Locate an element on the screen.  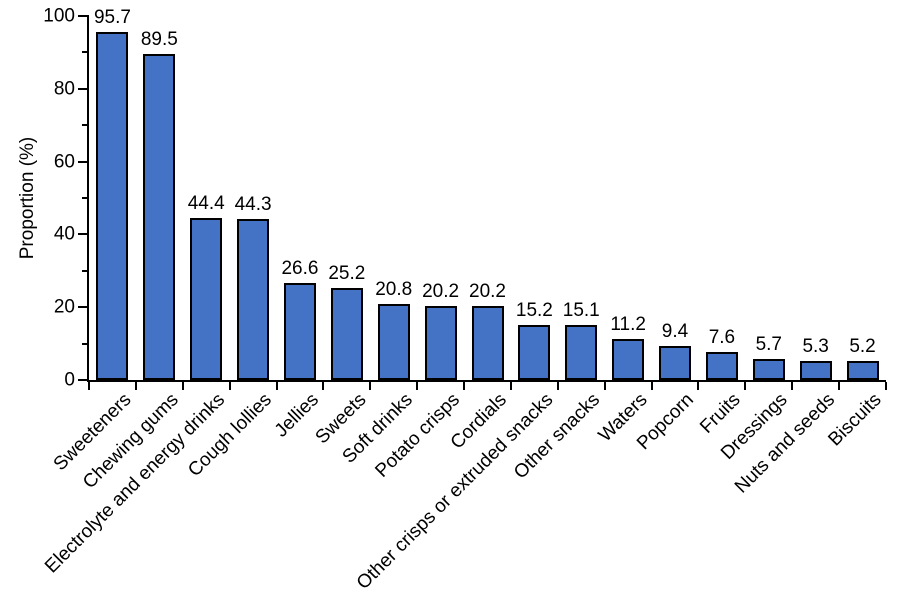
bar-value-label: 5.2 is located at coordinates (862, 347).